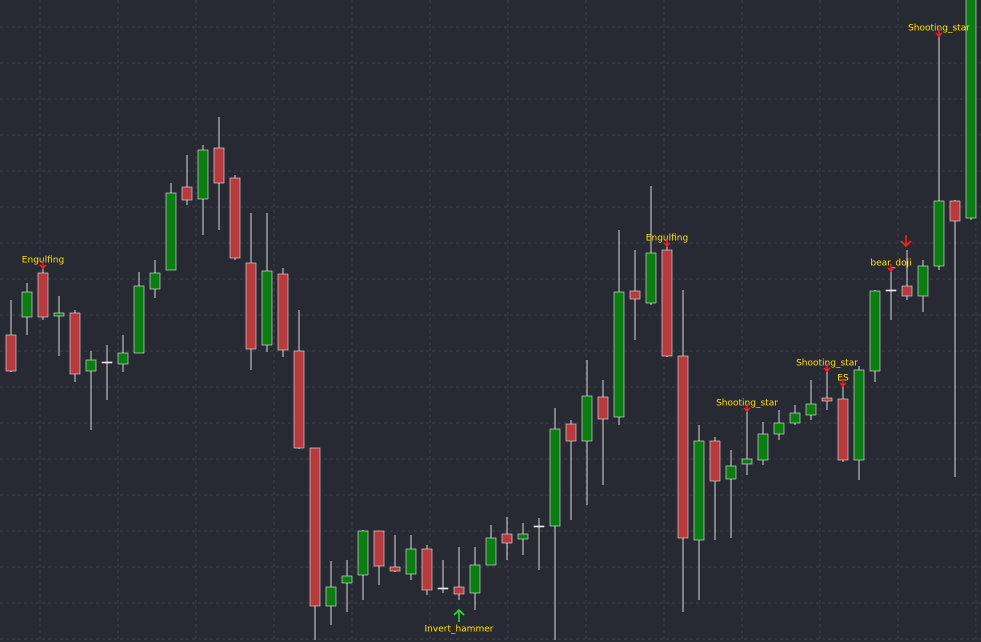 This screenshot has height=642, width=981. Describe the element at coordinates (459, 630) in the screenshot. I see `pattern-label: Invert_hammer` at that location.